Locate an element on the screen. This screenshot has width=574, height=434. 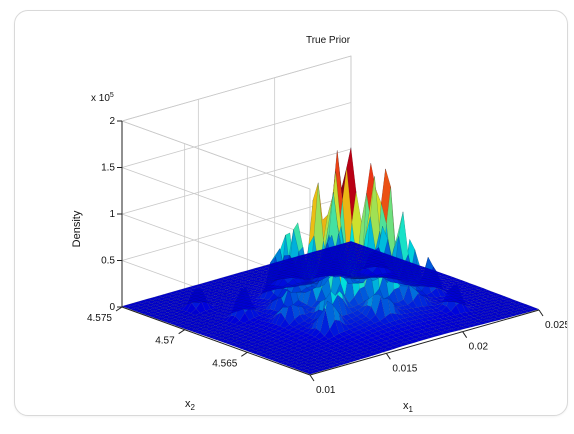
z-exponent-label: x 105 is located at coordinates (102, 98).